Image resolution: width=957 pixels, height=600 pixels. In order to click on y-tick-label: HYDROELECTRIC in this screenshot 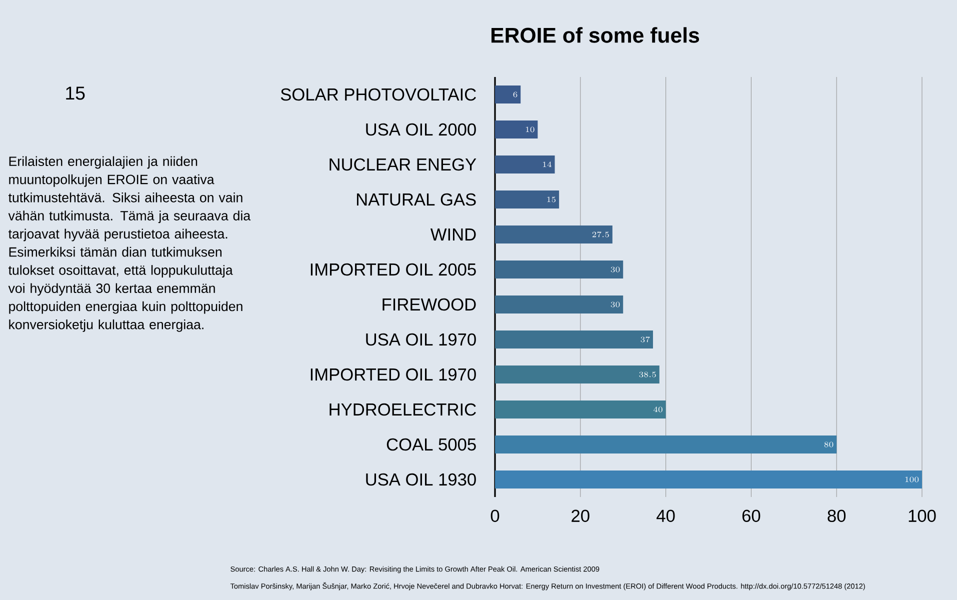, I will do `click(403, 409)`.